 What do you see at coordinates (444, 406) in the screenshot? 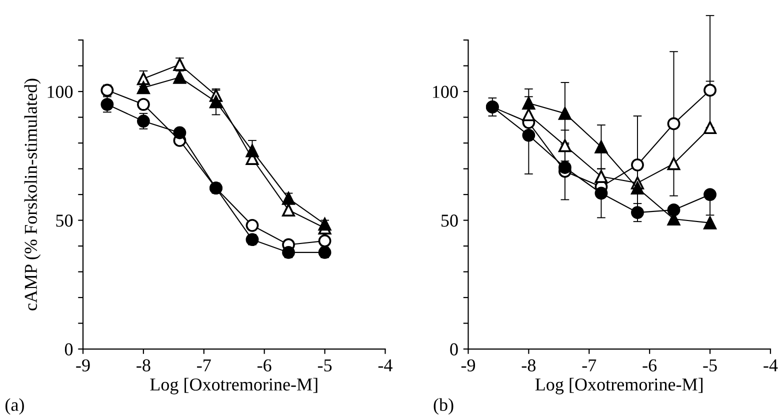
I see `text: (b)` at bounding box center [444, 406].